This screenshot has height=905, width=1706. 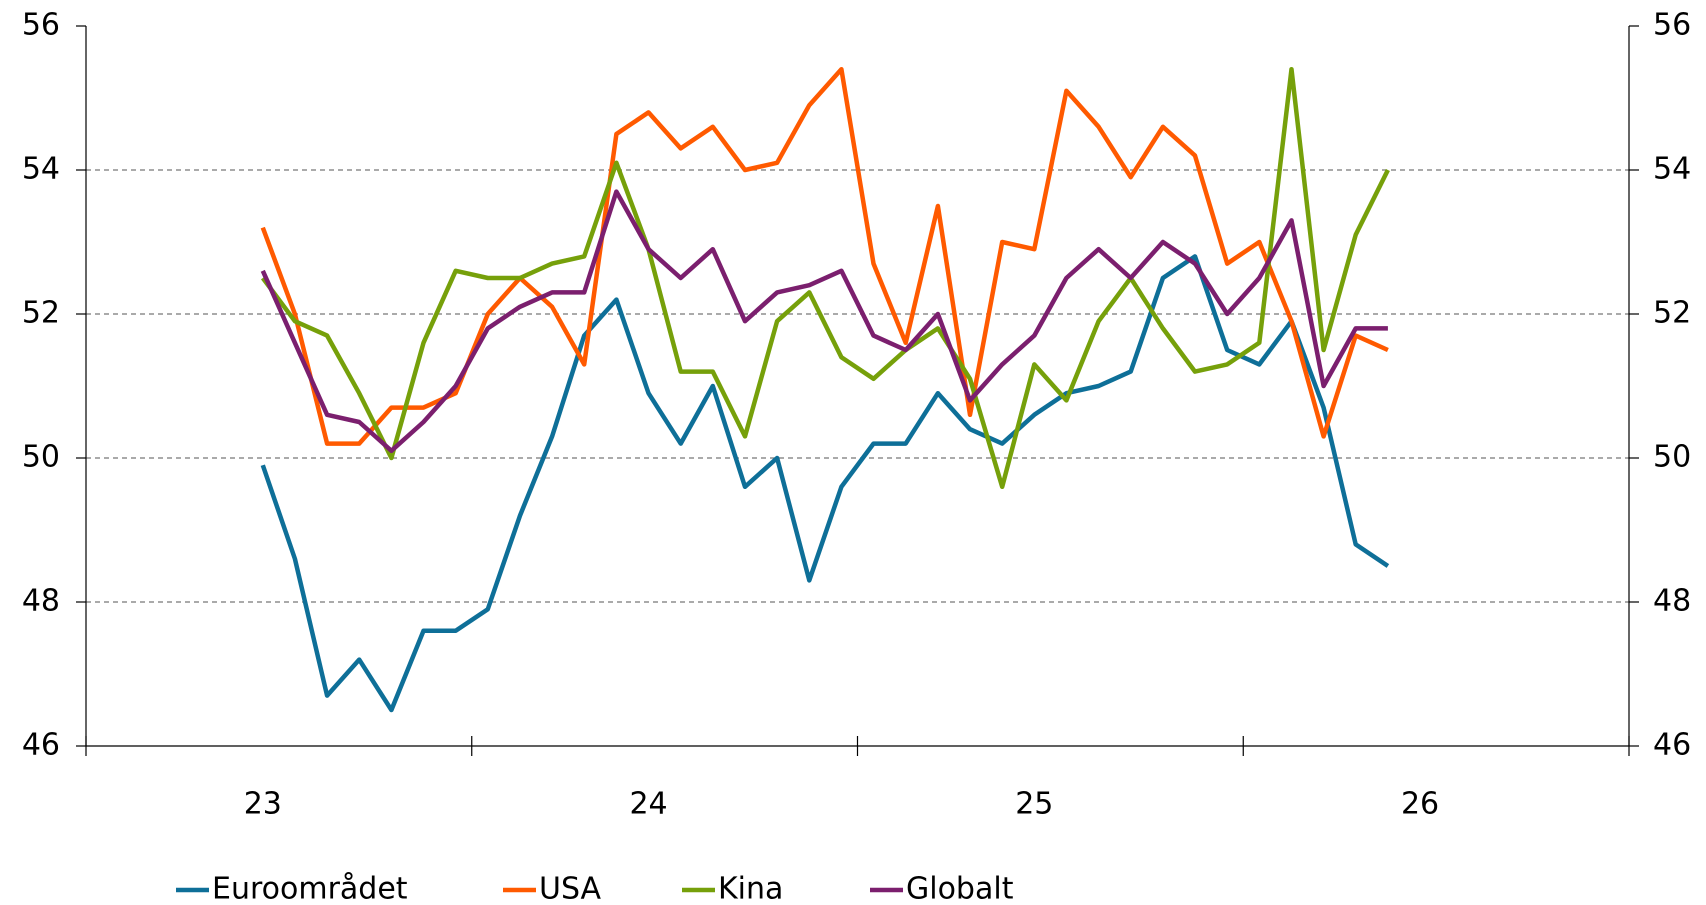 What do you see at coordinates (41, 25) in the screenshot?
I see `y-tick-label: 56` at bounding box center [41, 25].